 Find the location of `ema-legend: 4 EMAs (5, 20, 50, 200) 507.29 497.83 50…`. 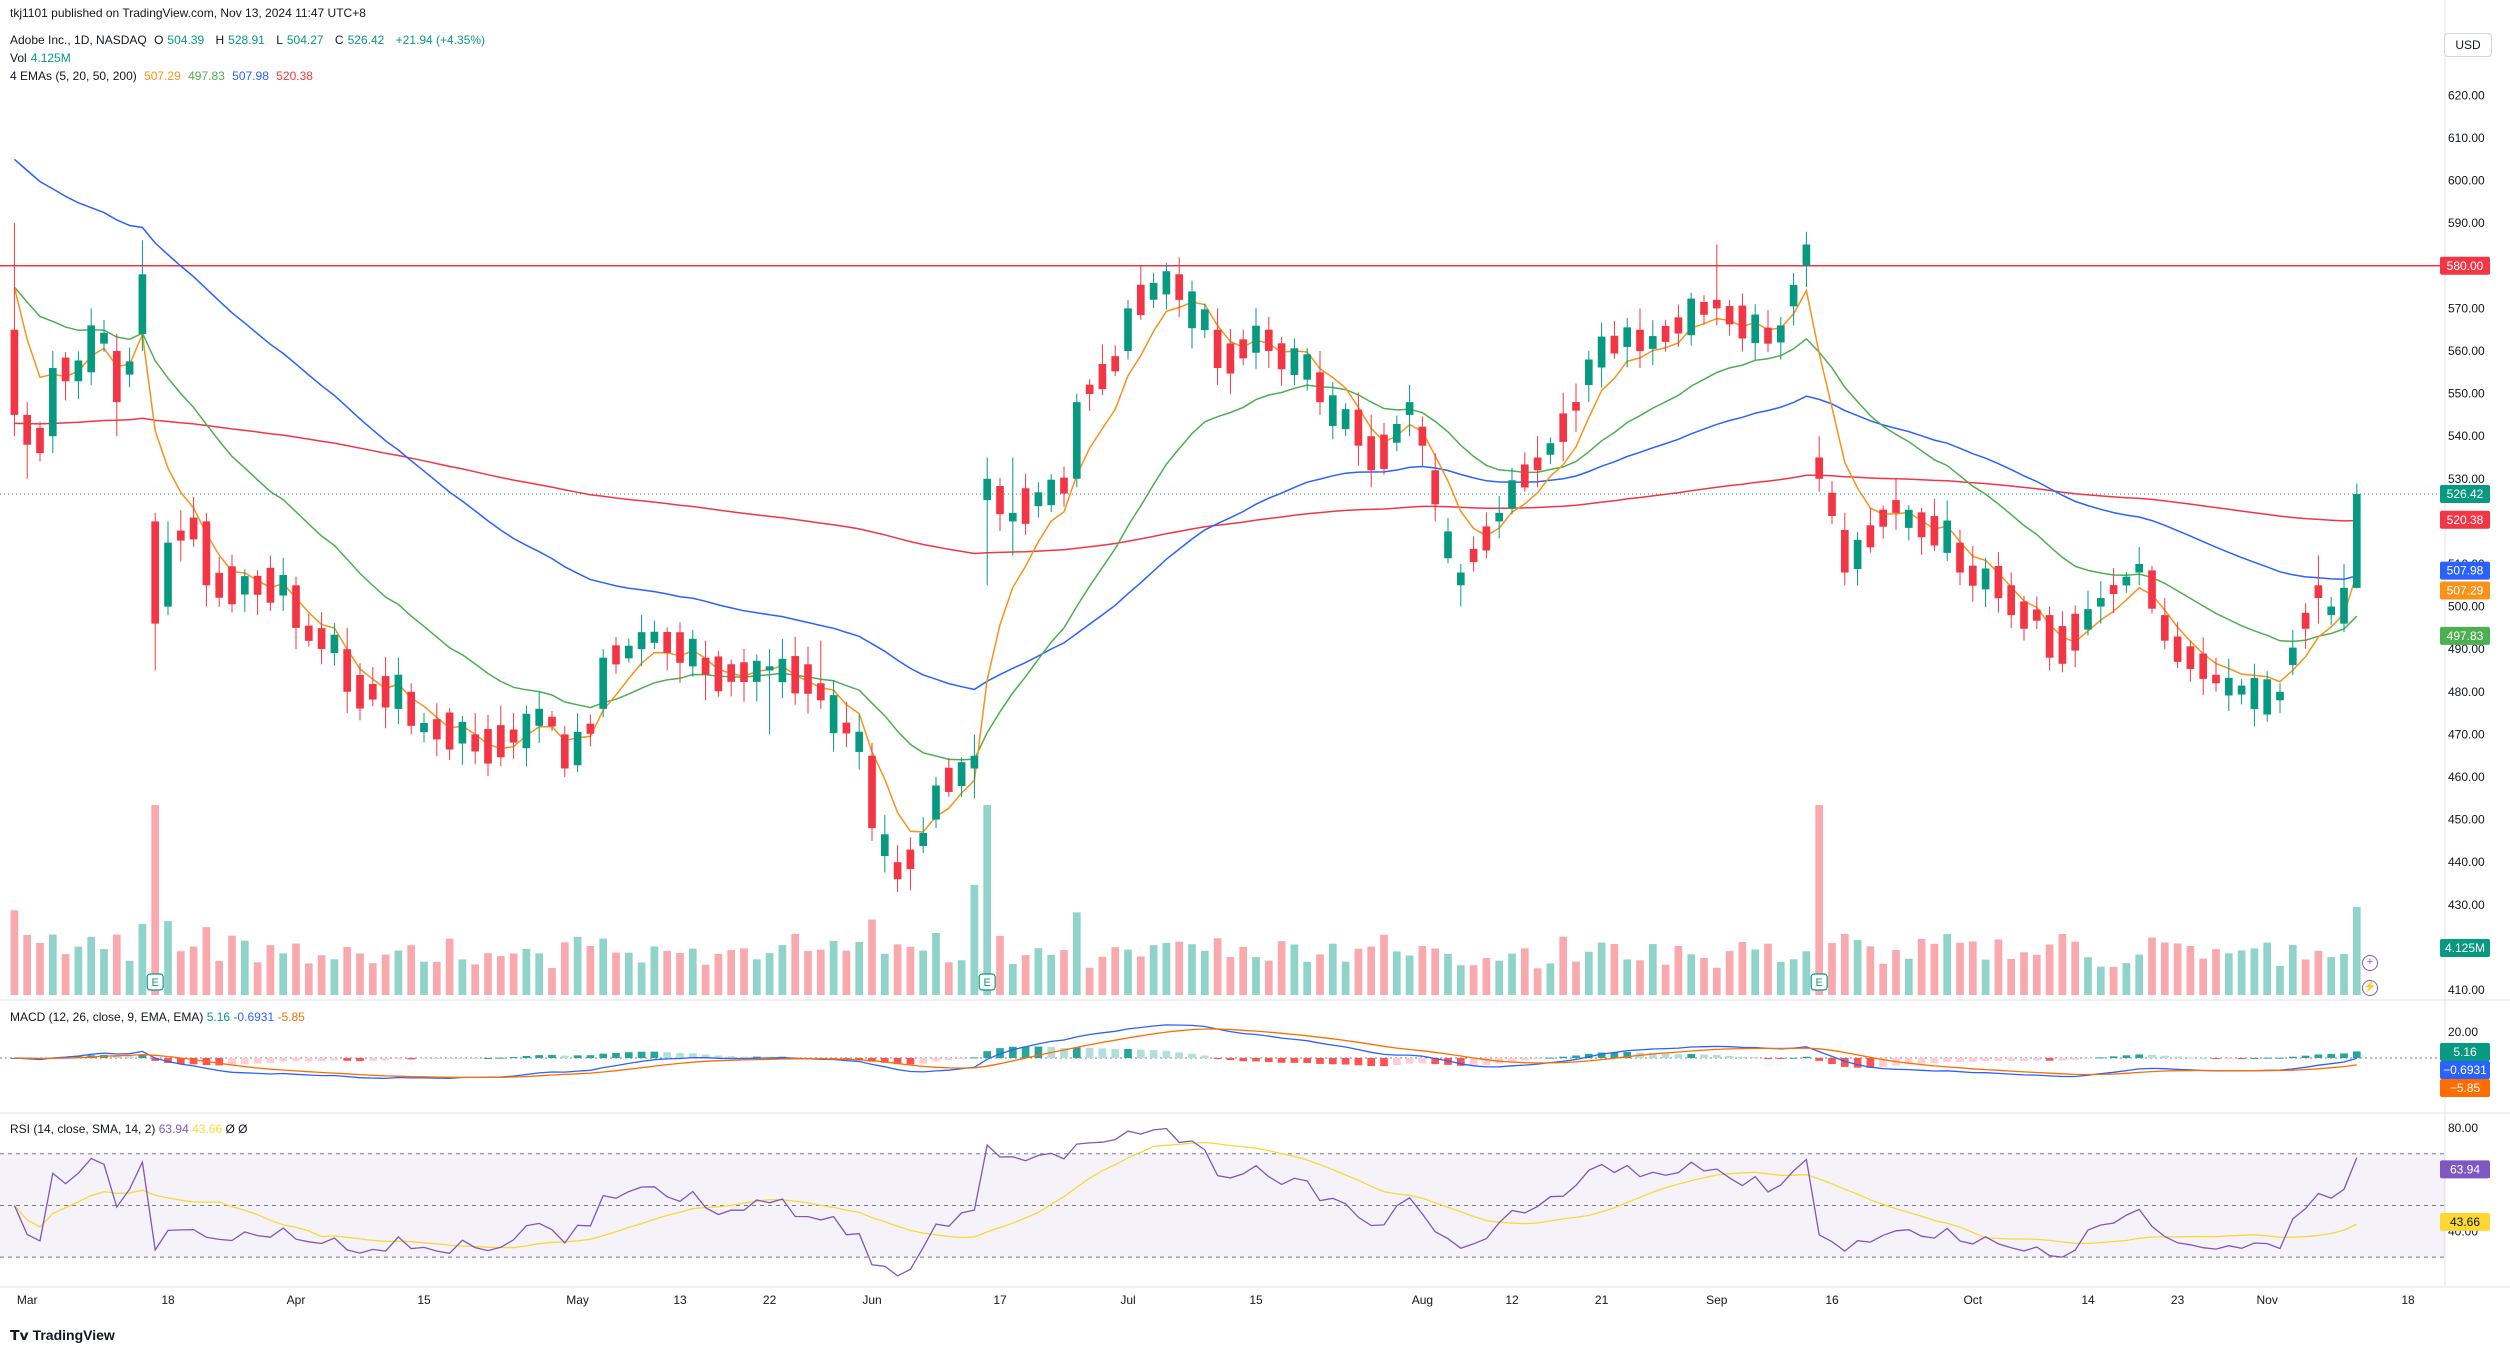

ema-legend: 4 EMAs (5, 20, 50, 200) 507.29 497.83 50… is located at coordinates (161, 76).